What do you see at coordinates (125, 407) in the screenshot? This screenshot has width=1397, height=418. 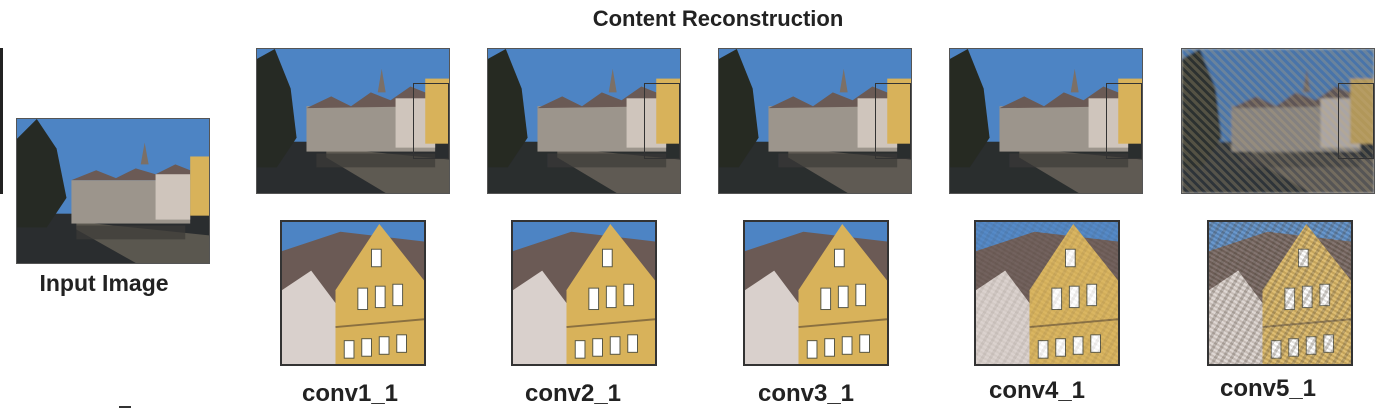 I see `small-mark` at bounding box center [125, 407].